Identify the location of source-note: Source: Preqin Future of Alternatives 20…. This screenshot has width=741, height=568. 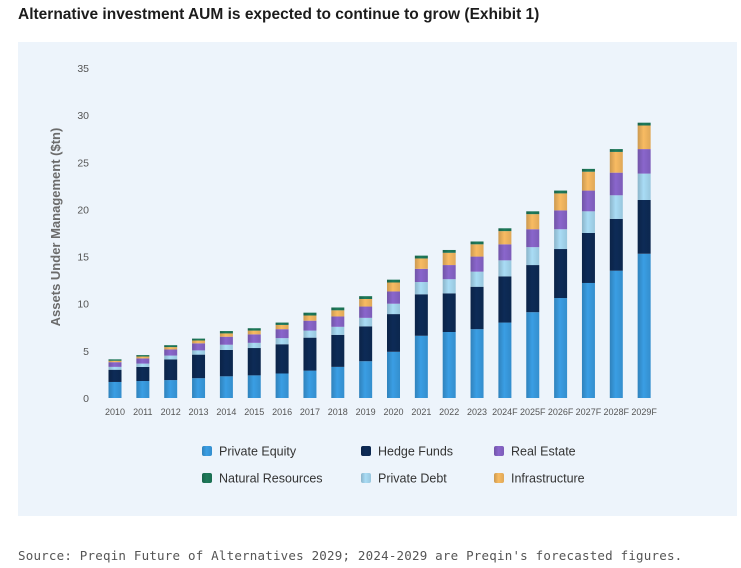
(350, 555).